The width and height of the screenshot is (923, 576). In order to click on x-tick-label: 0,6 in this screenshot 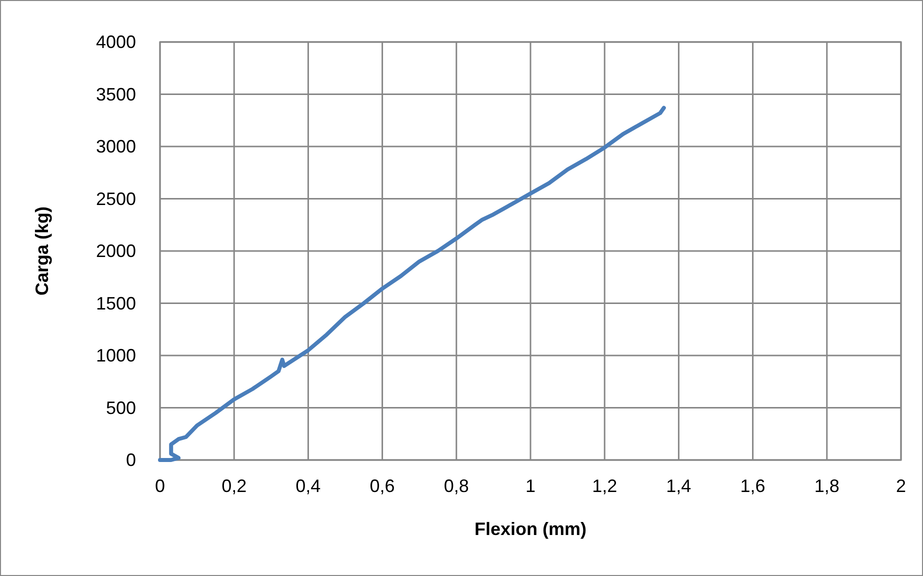, I will do `click(382, 486)`.